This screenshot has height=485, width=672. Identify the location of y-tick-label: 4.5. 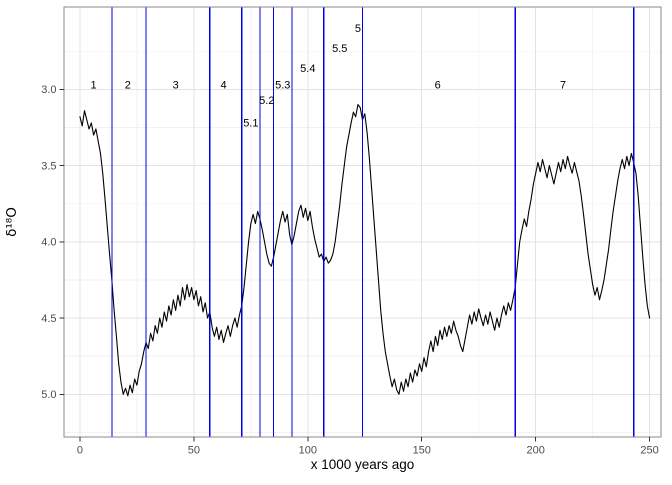
(48, 319).